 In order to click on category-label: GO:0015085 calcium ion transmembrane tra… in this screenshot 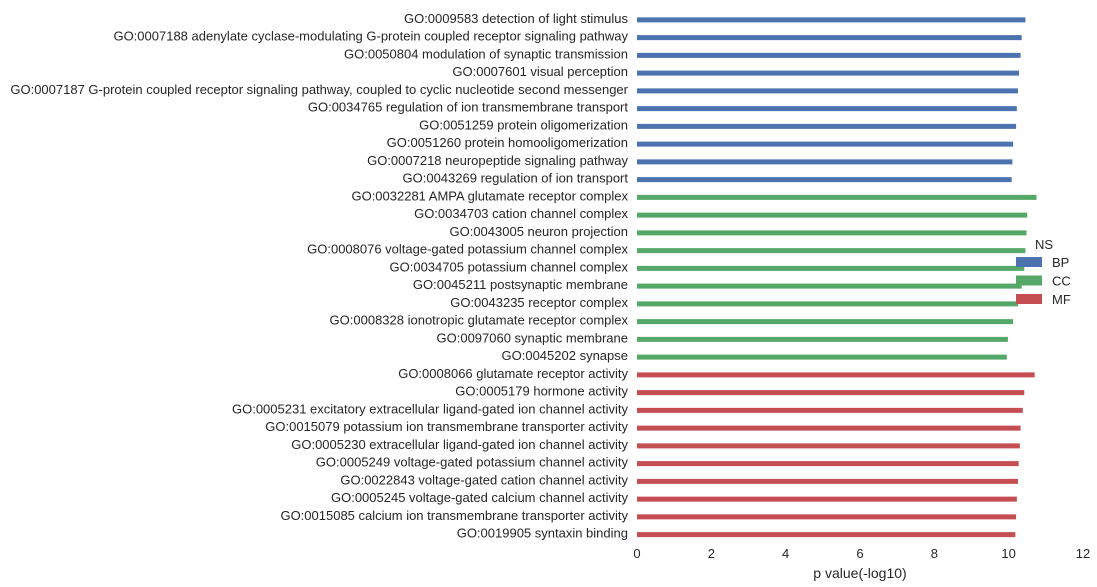, I will do `click(454, 515)`.